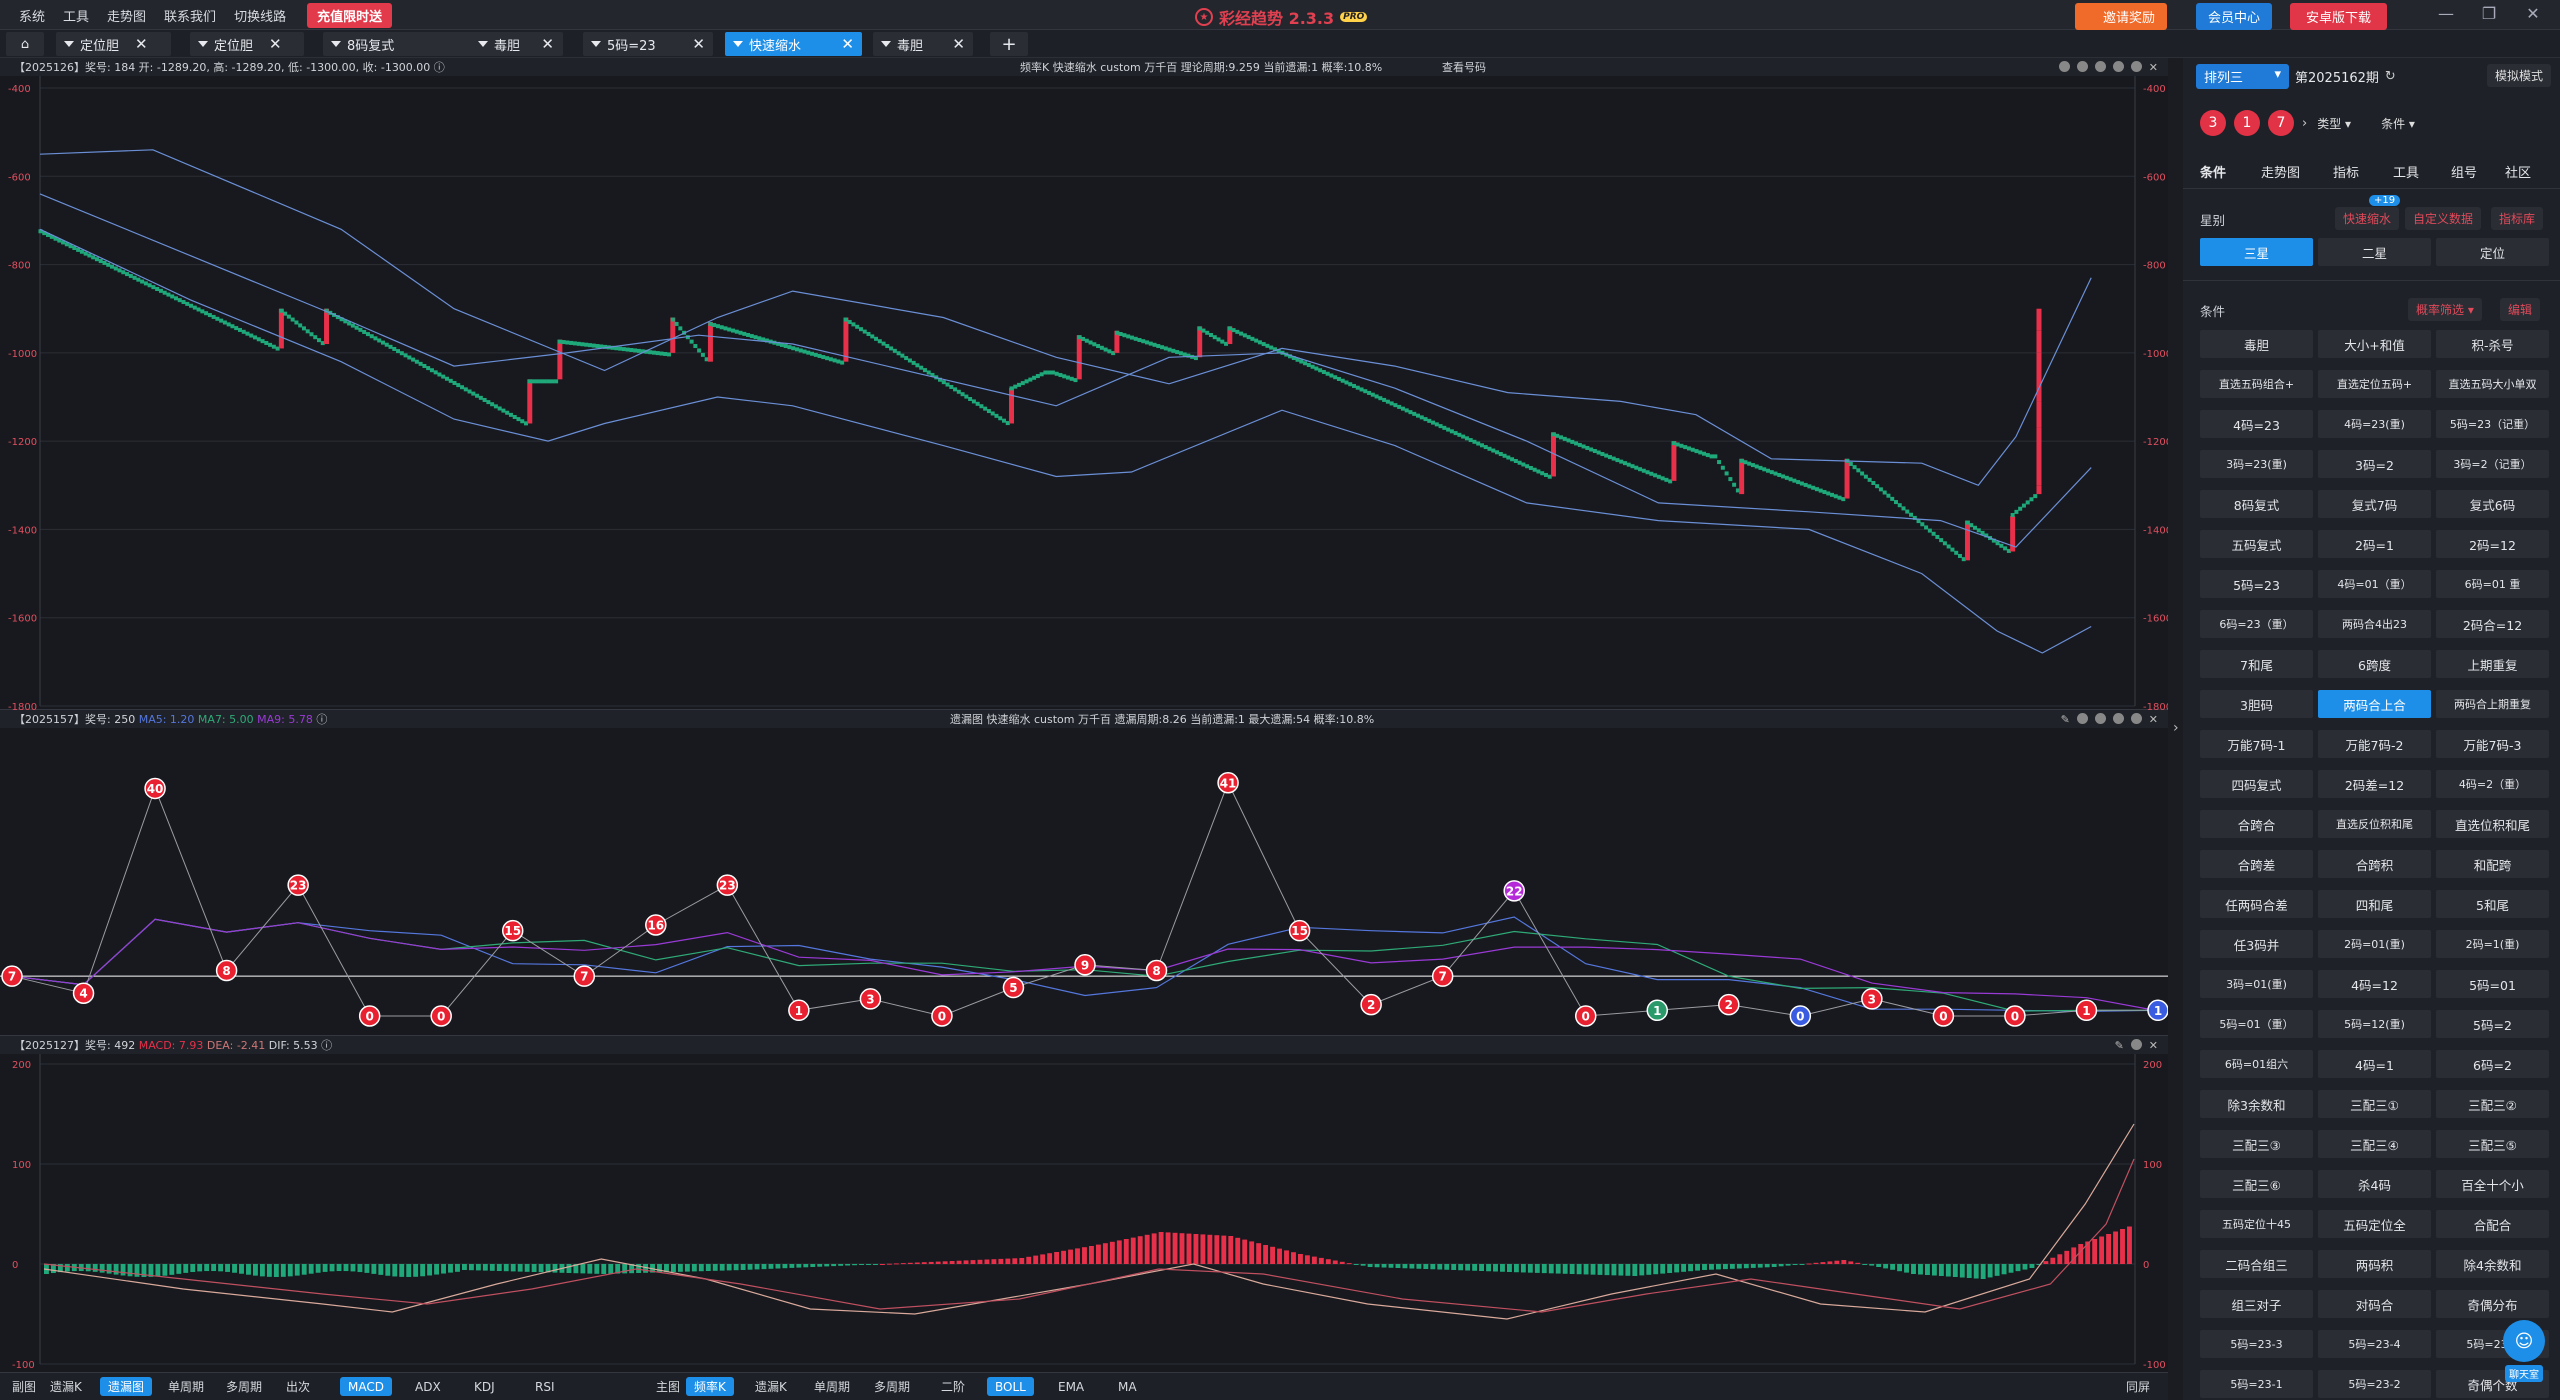 The width and height of the screenshot is (2560, 1400). I want to click on condition-button: 5和尾, so click(2492, 904).